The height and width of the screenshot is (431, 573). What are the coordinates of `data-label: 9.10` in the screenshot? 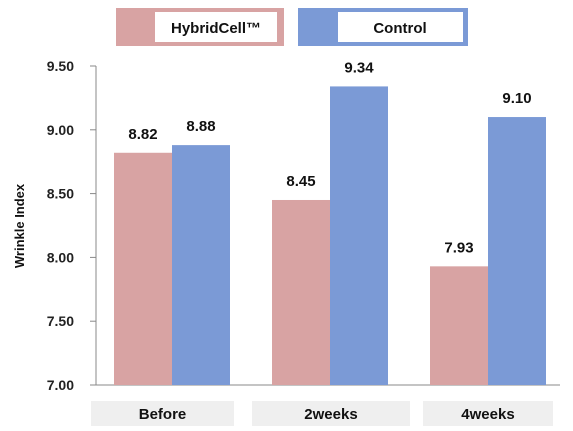 It's located at (516, 98).